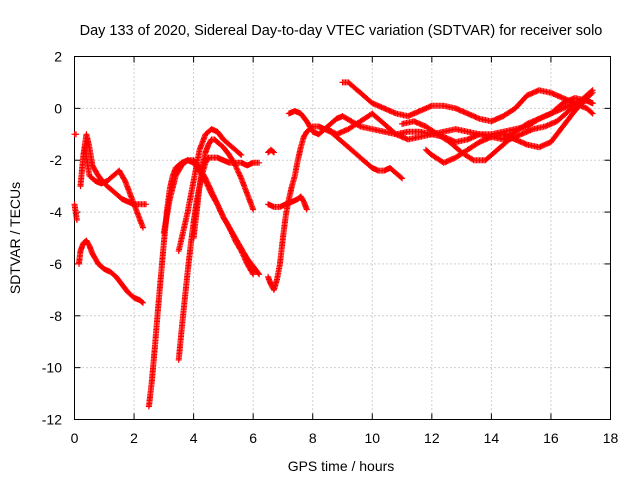  Describe the element at coordinates (52, 238) in the screenshot. I see `y-tick-labels: -12 -10 -8 -6 -4 -2 0 2` at that location.